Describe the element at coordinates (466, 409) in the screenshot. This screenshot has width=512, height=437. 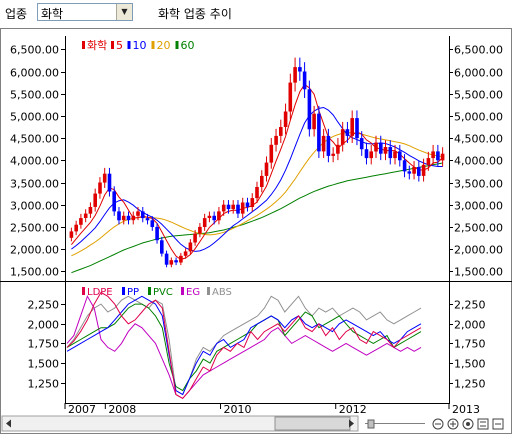
I see `x-tick-label: 2013` at that location.